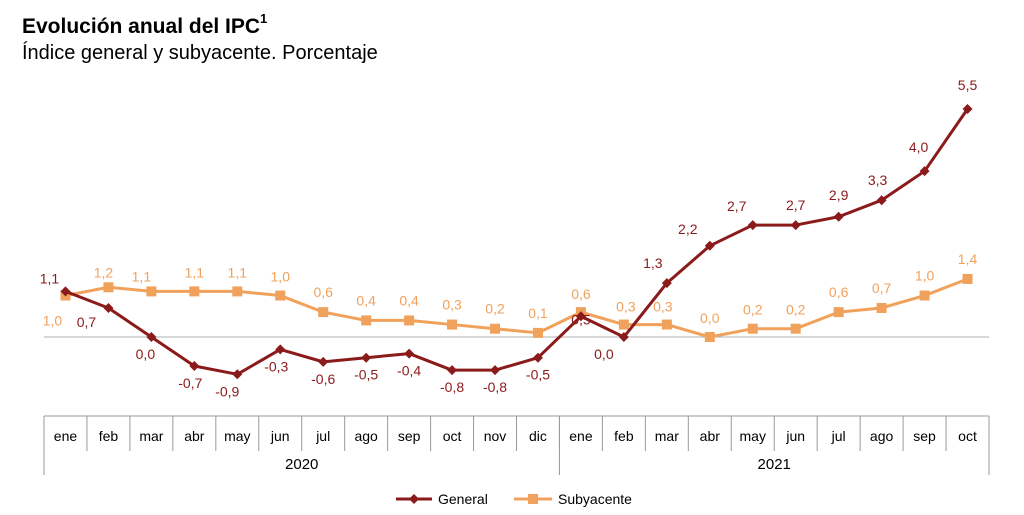  Describe the element at coordinates (409, 371) in the screenshot. I see `general-data-label: -0,4` at that location.